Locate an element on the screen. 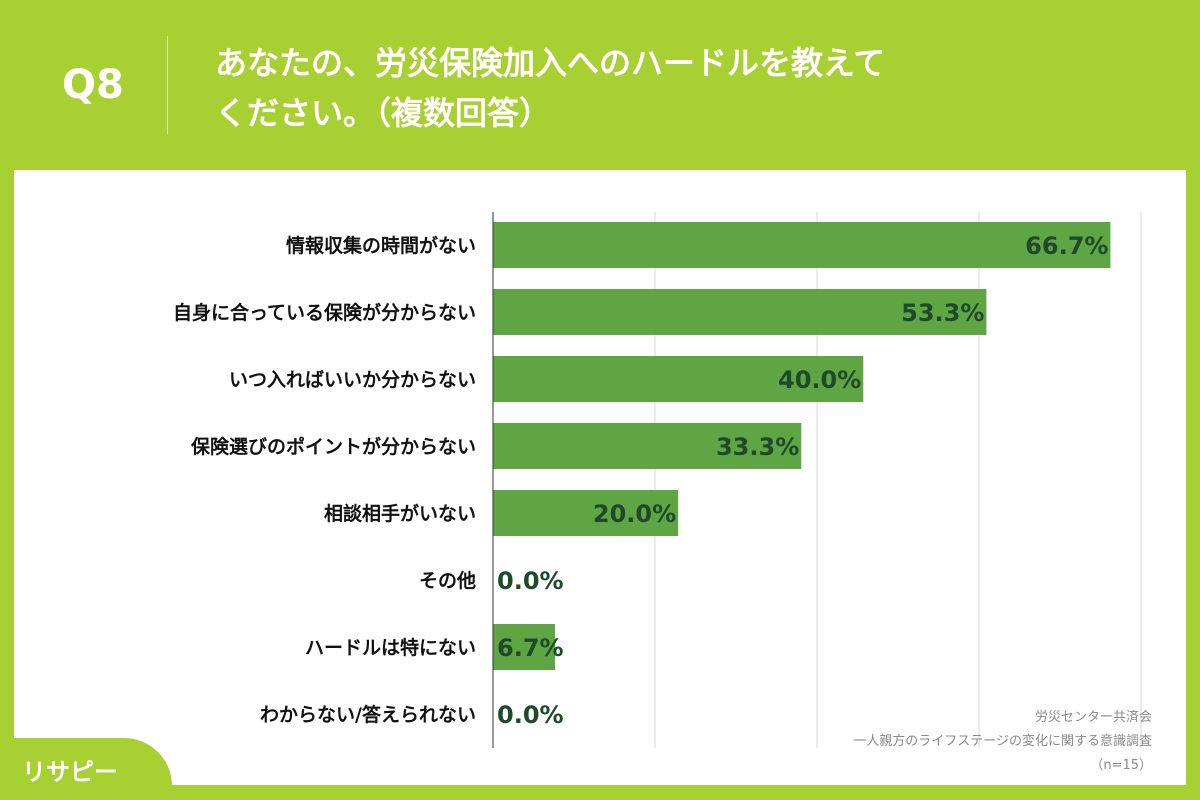 Image resolution: width=1200 pixels, height=800 pixels. source-note: 労災センター共済会一人親方のライフステージの変化に関する意識調査 （n=15） is located at coordinates (1002, 742).